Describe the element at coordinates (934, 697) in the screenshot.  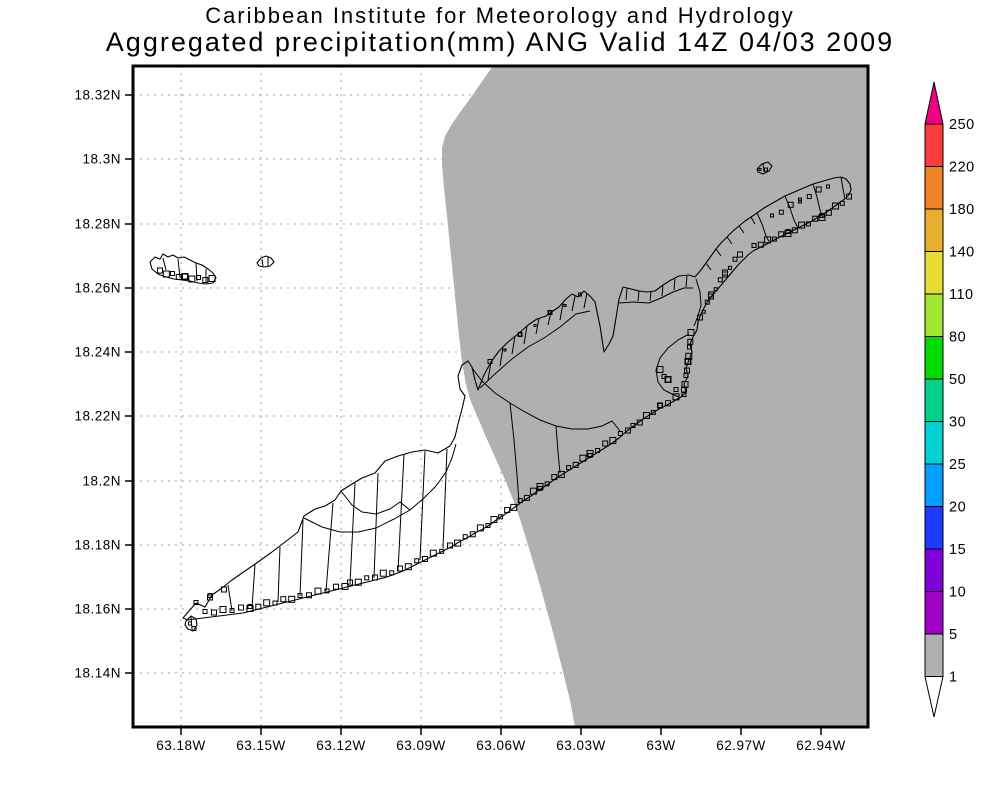
I see `colorbar-arrow-bottom` at that location.